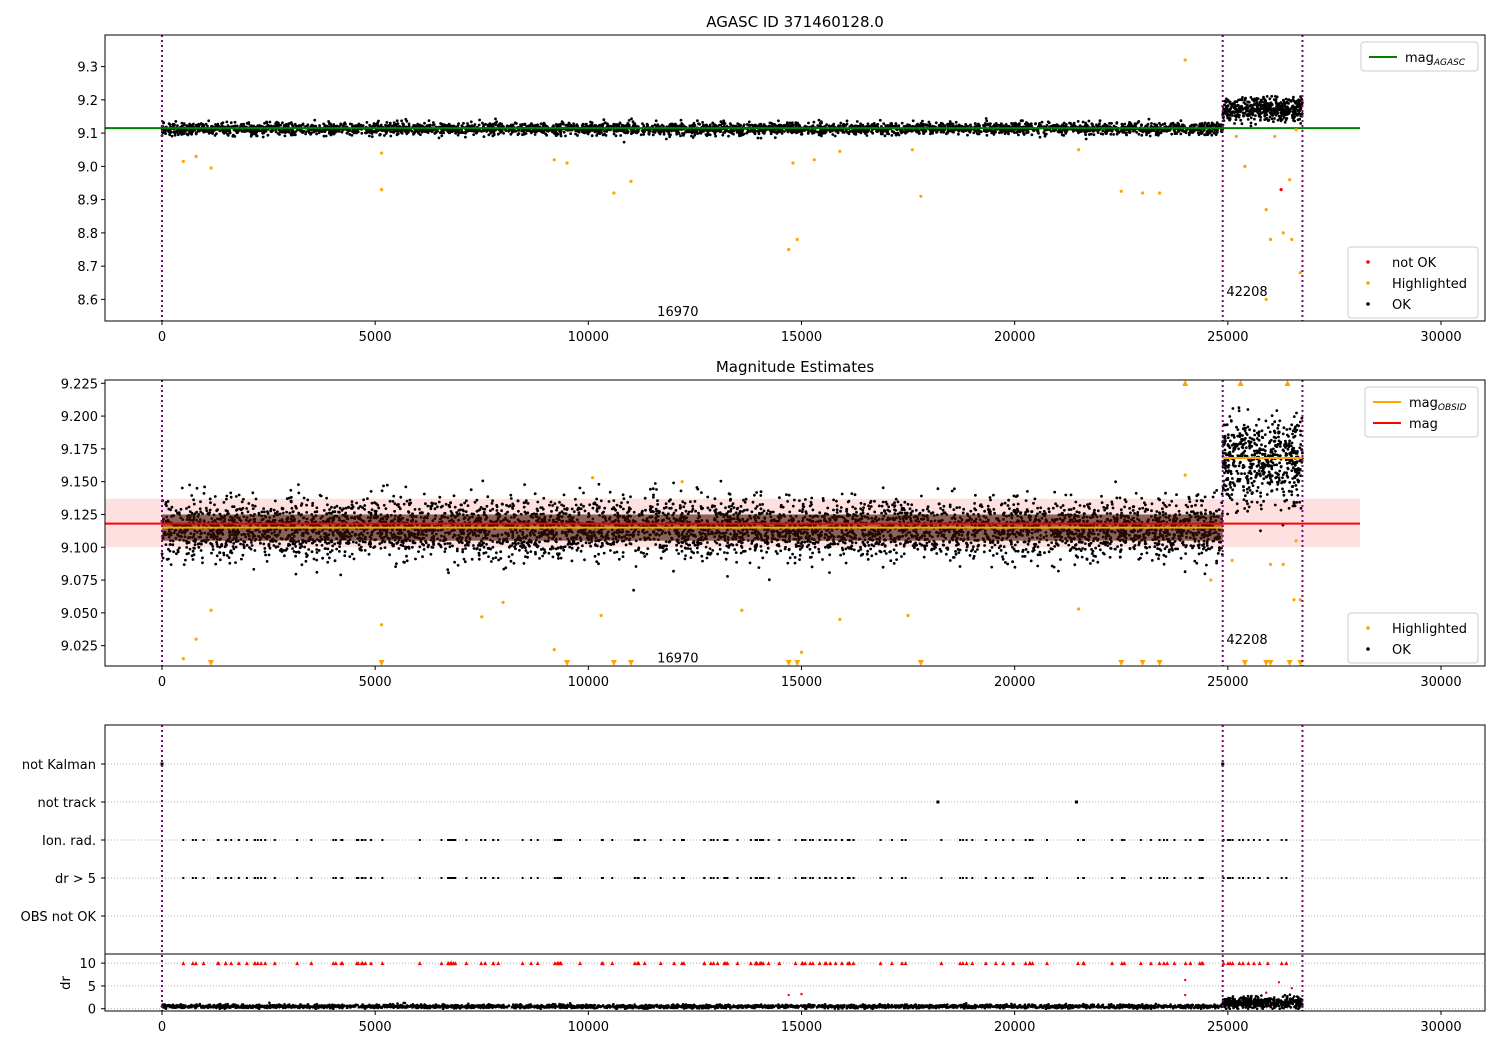  I want to click on panel1-bottom-legend-label: not OK, so click(1414, 263).